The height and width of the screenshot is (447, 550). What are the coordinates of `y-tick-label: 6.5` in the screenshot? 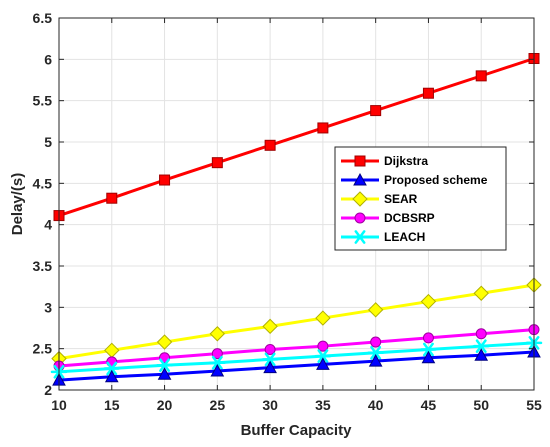 It's located at (43, 18).